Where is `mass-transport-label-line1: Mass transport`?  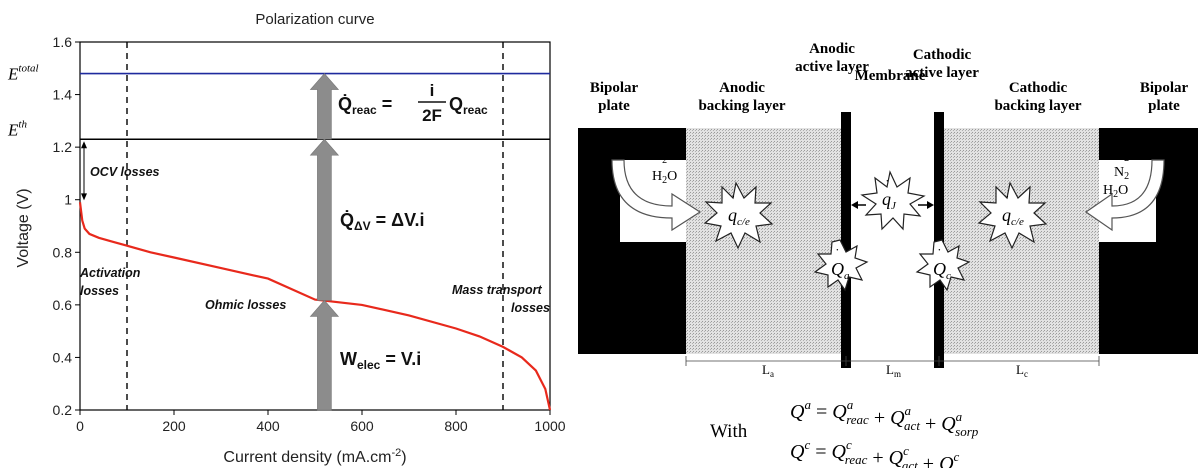
mass-transport-label-line1: Mass transport is located at coordinates (497, 290).